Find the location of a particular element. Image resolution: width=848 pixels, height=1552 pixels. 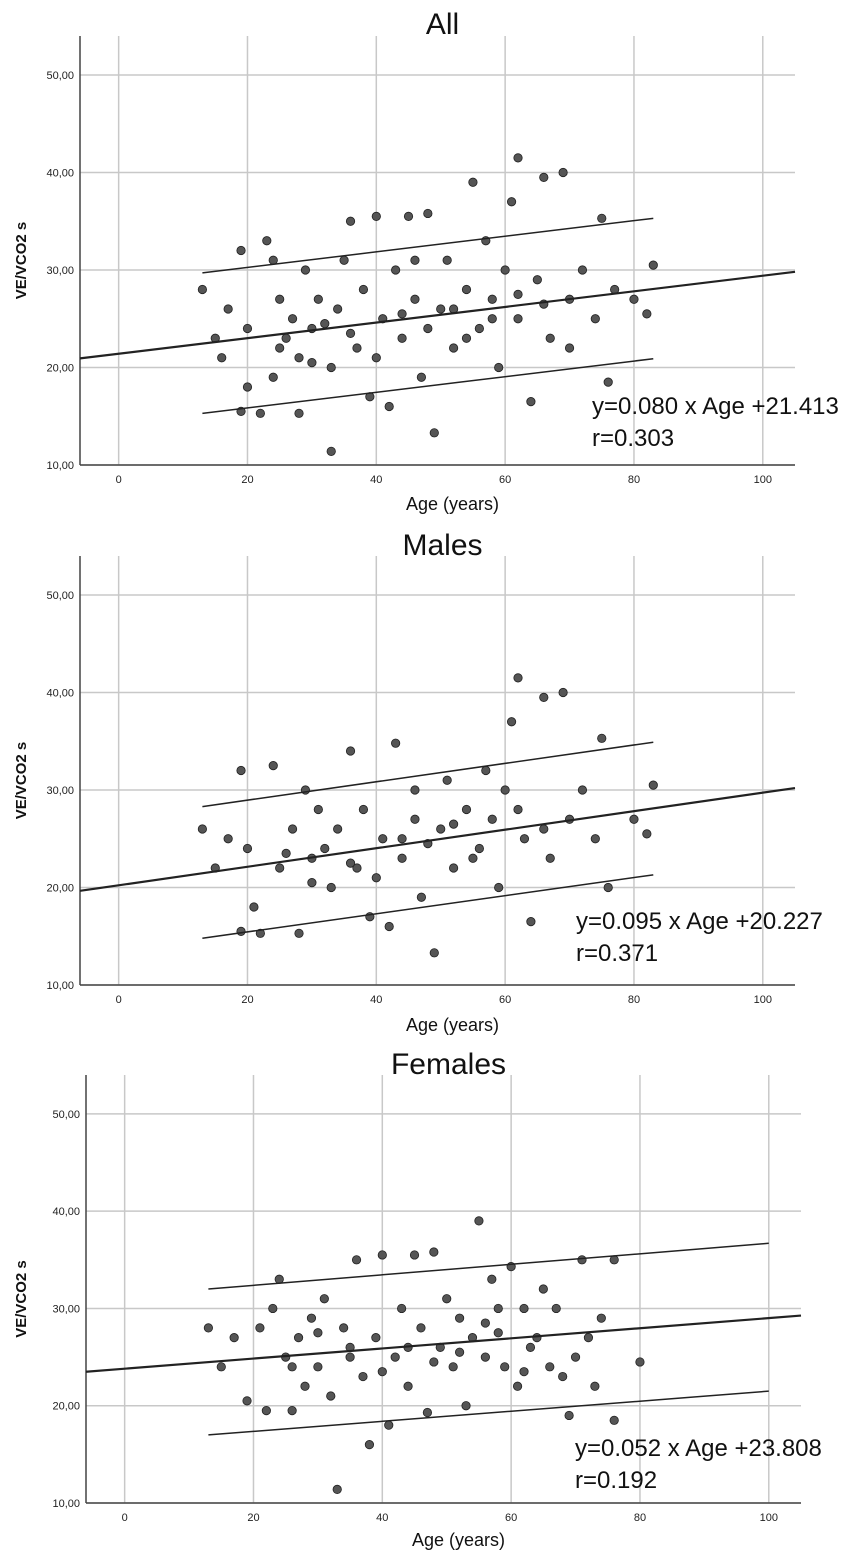

x-tick-label: 60 is located at coordinates (505, 480).